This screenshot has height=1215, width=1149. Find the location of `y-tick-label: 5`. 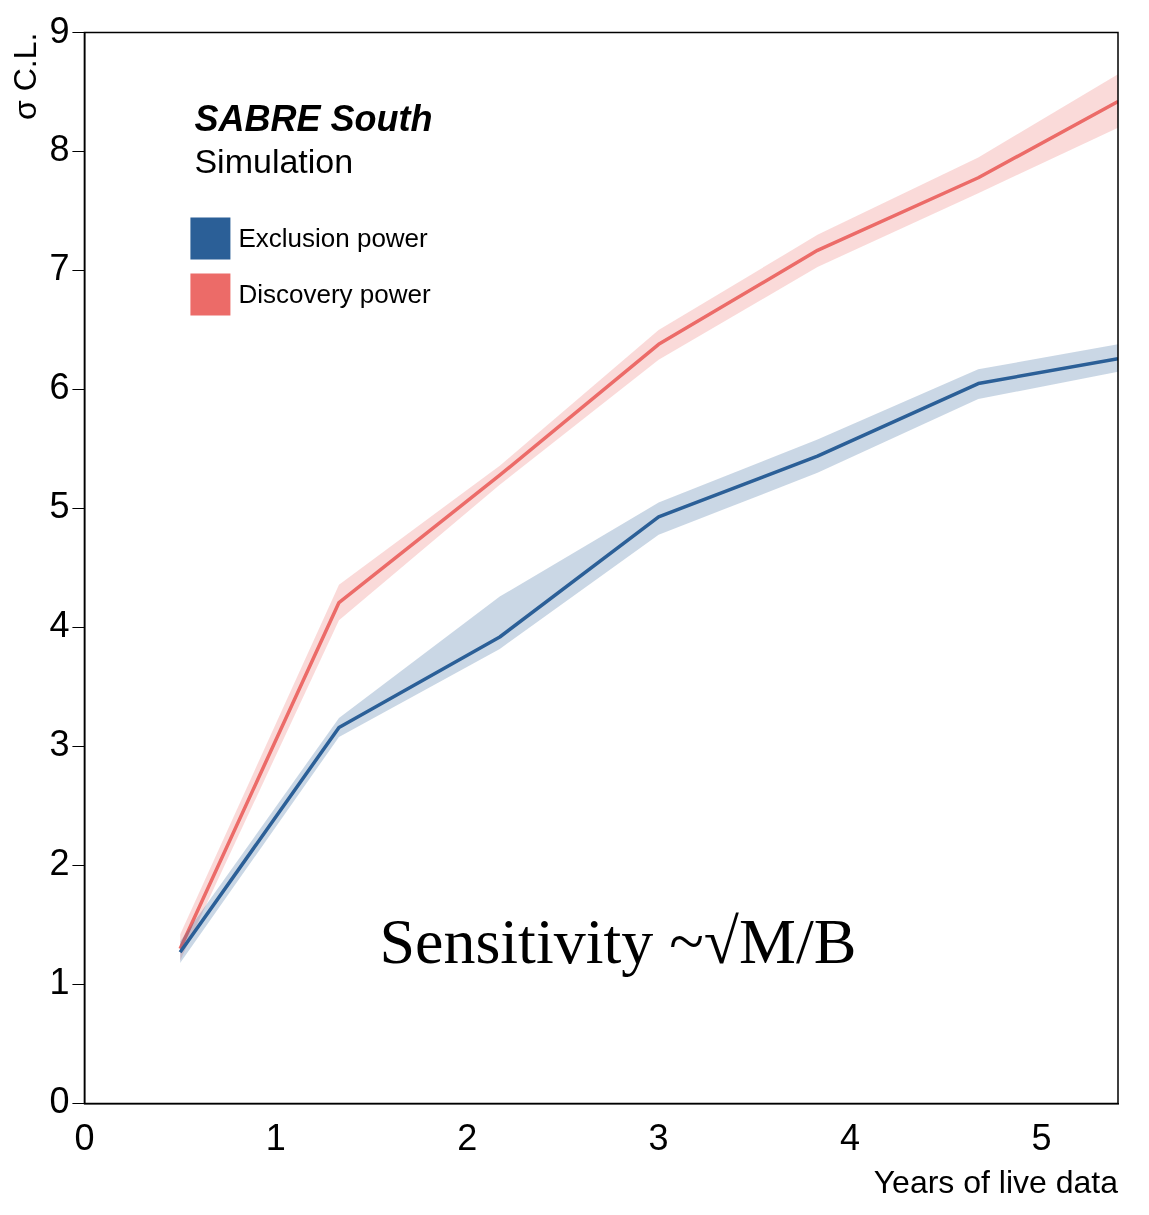

y-tick-label: 5 is located at coordinates (59, 506).